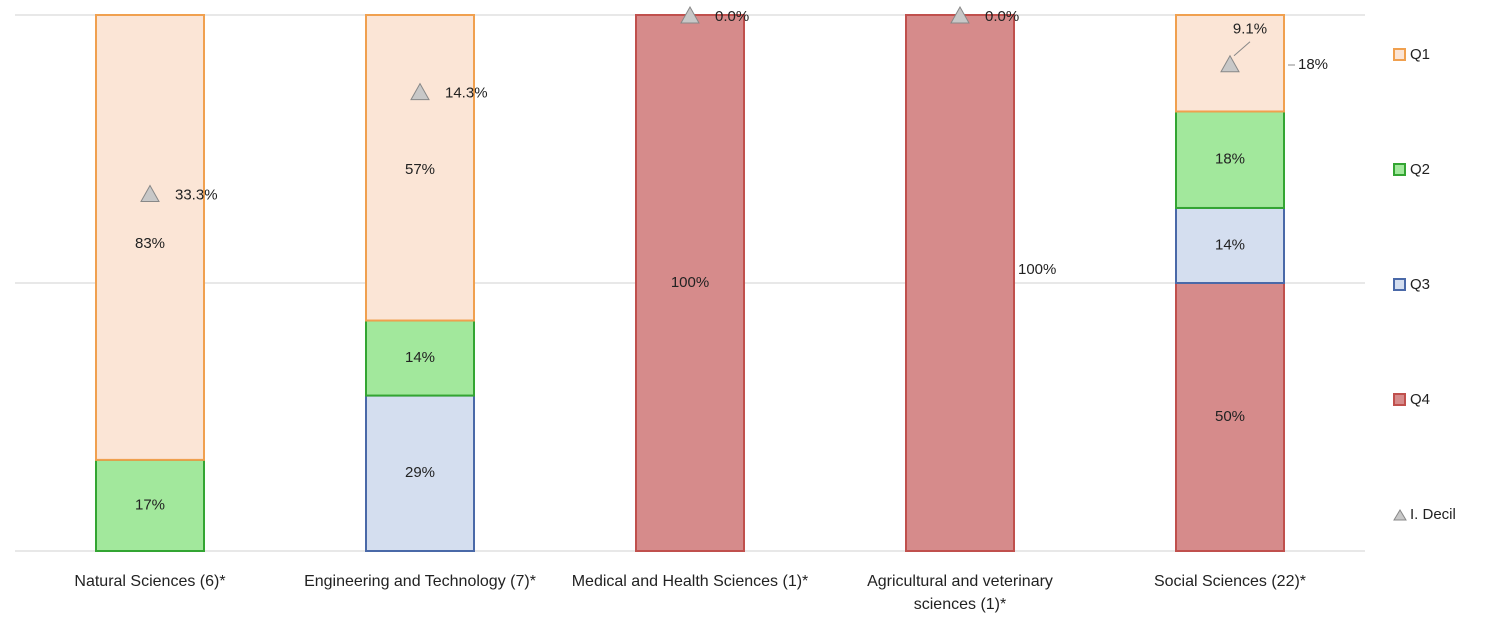 Image resolution: width=1500 pixels, height=623 pixels. I want to click on legend-label: Q3, so click(1420, 284).